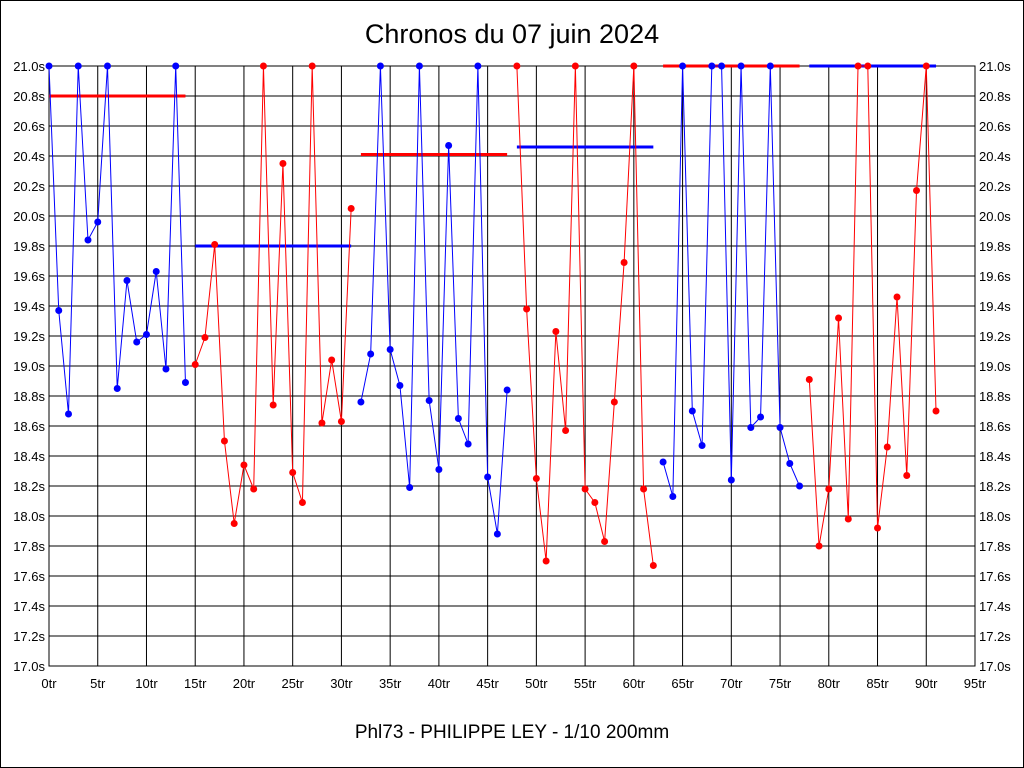  Describe the element at coordinates (995, 66) in the screenshot. I see `y-tick-label-right: 21.0s` at that location.